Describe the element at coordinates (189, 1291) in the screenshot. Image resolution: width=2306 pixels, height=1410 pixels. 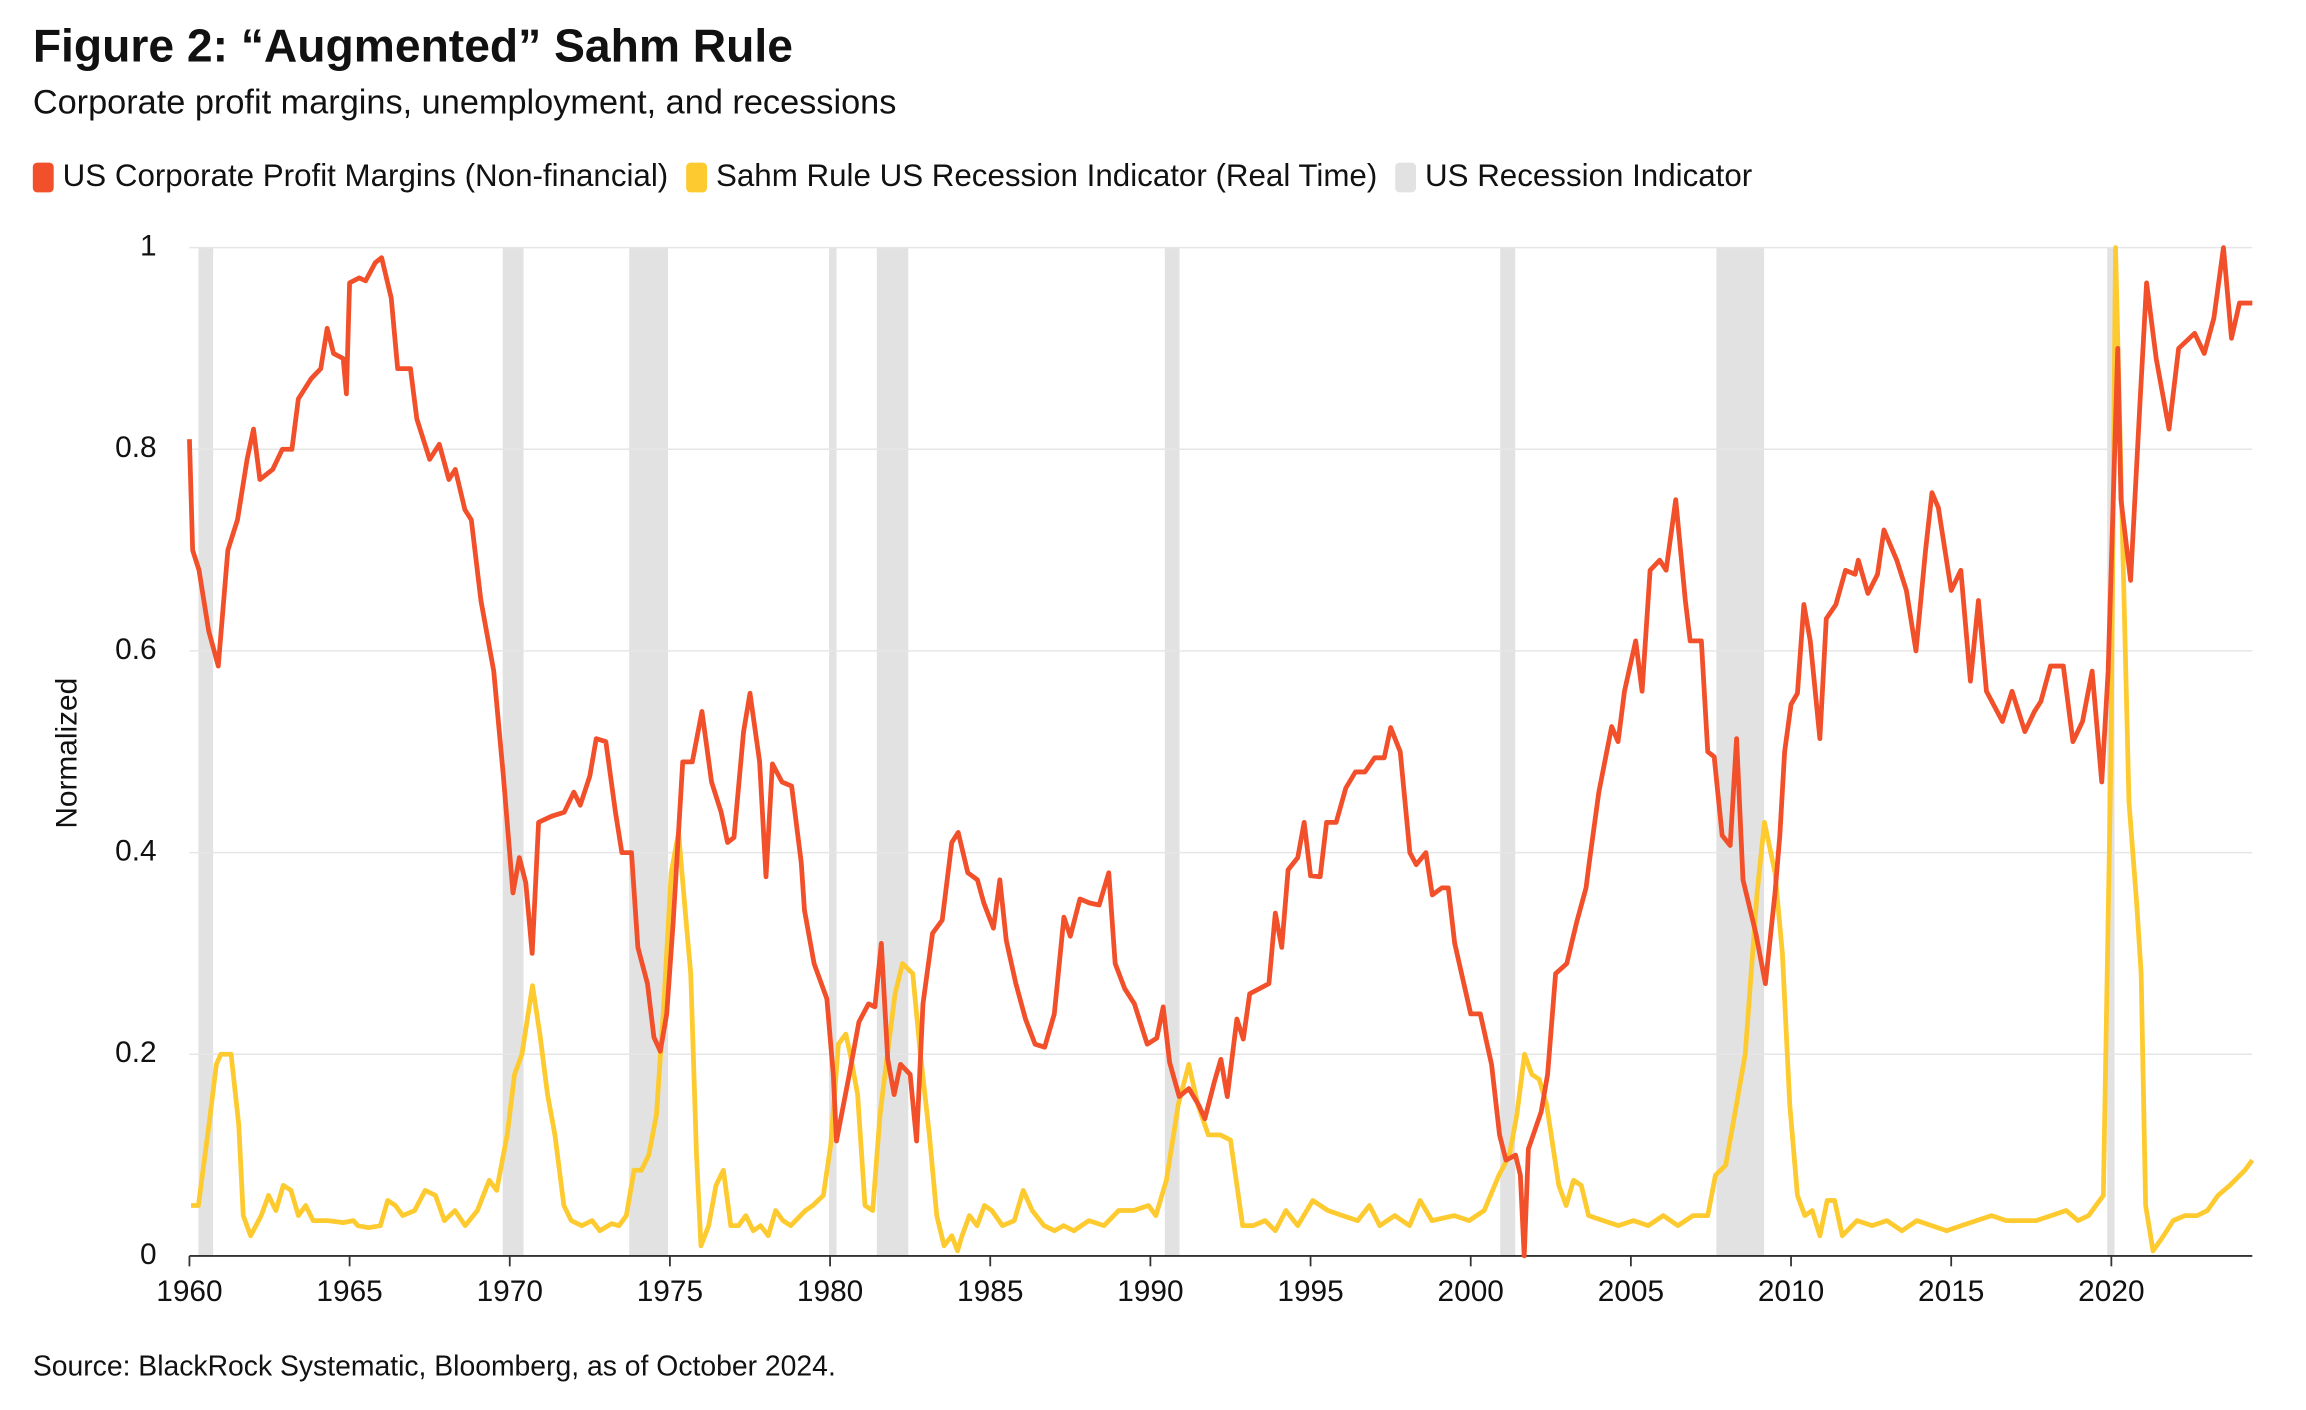
I see `x-tick-label: 1960` at that location.